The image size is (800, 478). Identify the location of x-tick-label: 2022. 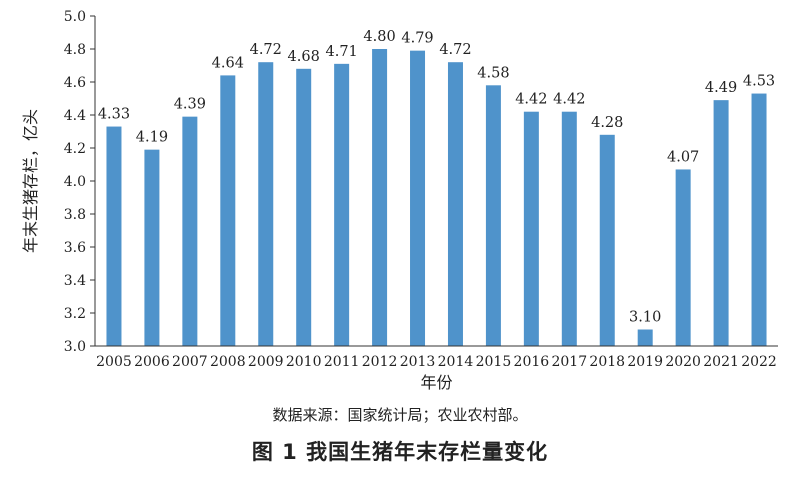
(759, 362).